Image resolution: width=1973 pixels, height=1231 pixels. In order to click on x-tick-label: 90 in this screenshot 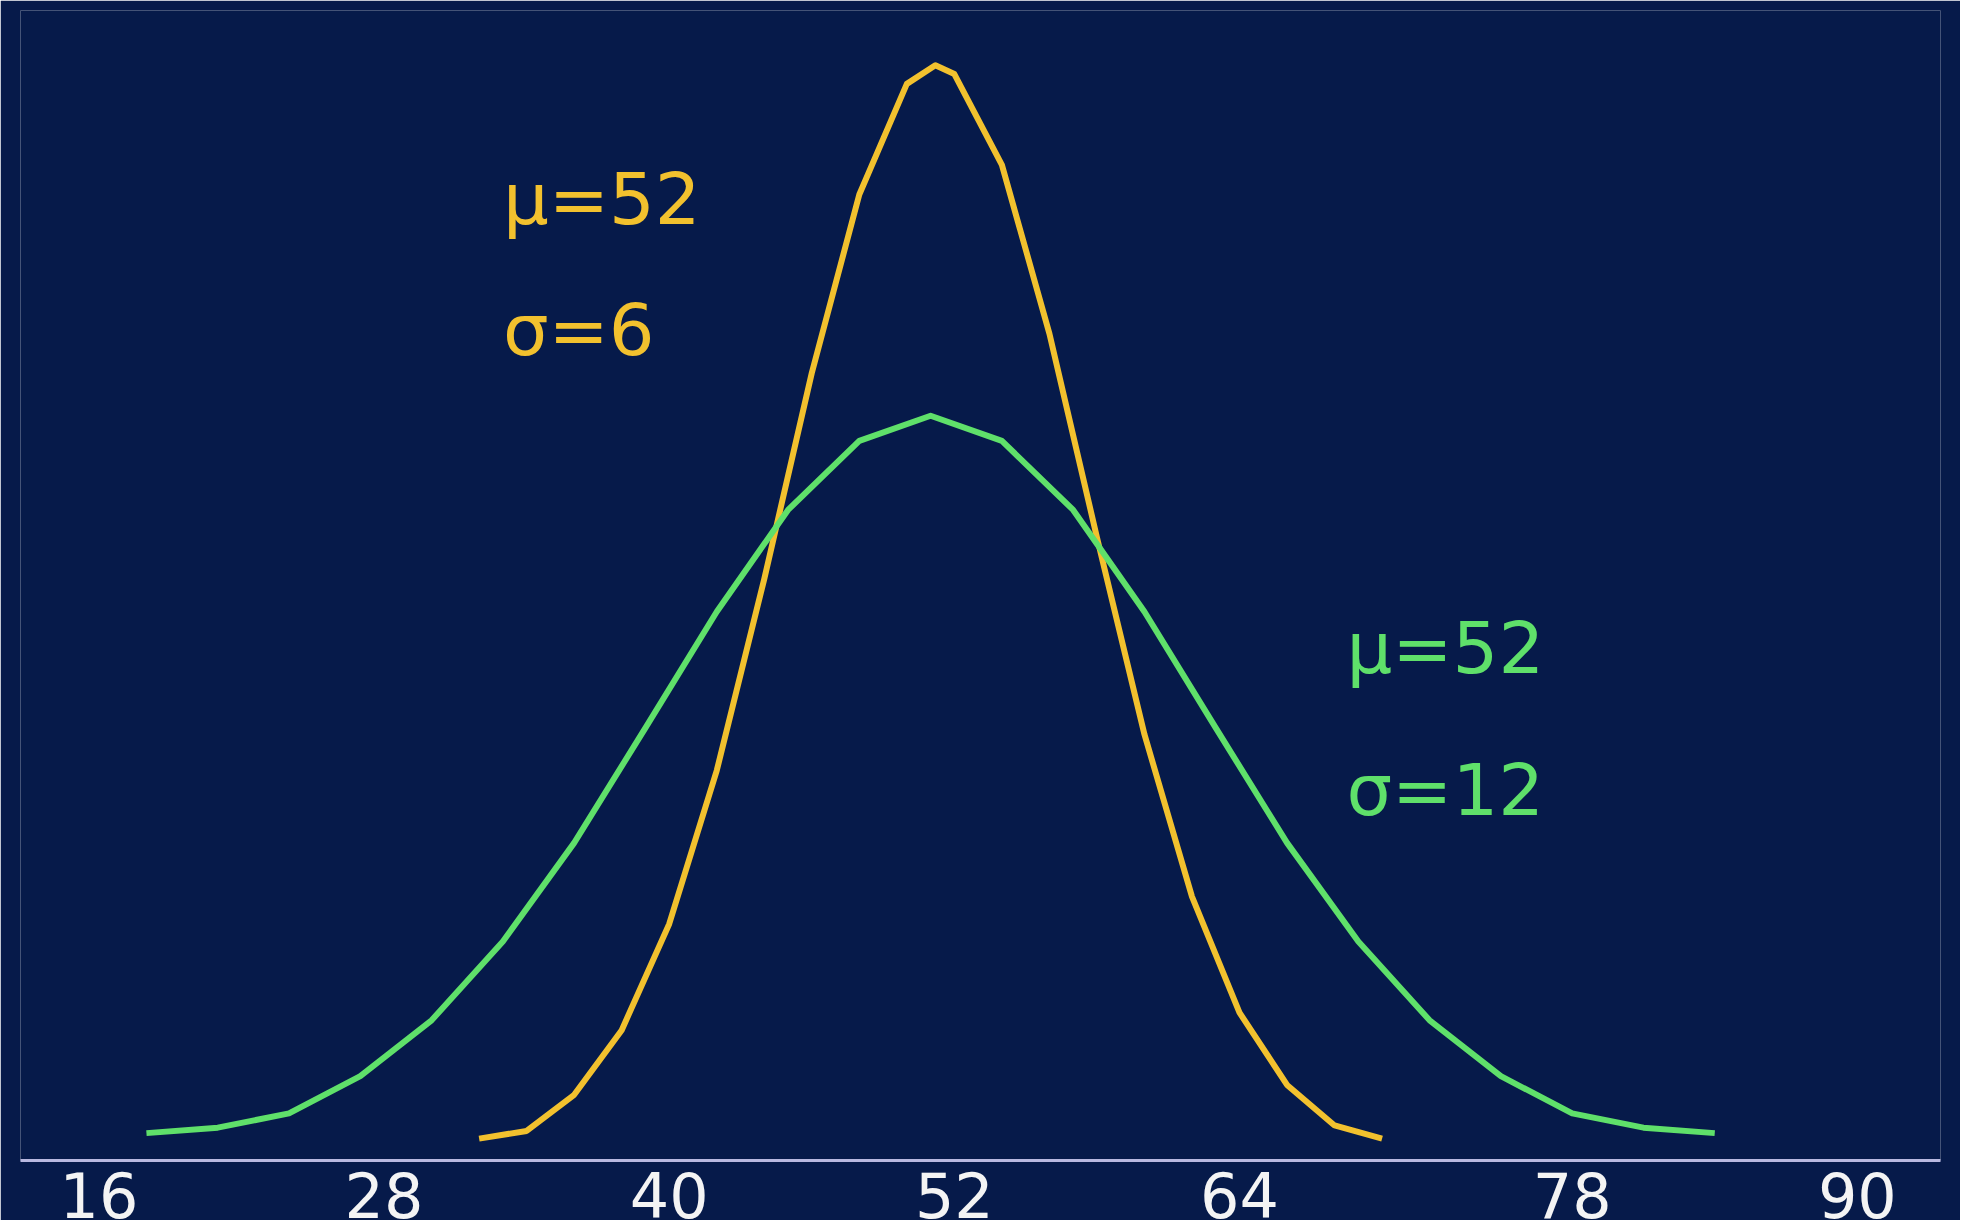, I will do `click(1857, 1195)`.